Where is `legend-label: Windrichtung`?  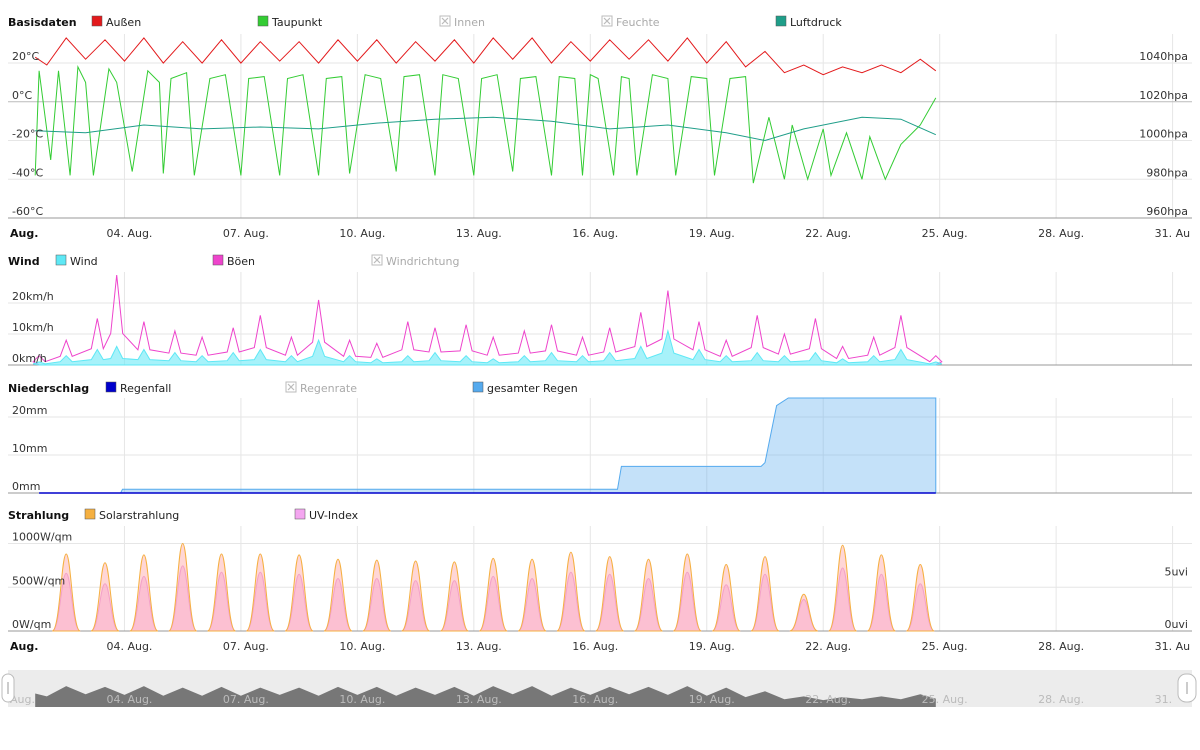 legend-label: Windrichtung is located at coordinates (422, 261).